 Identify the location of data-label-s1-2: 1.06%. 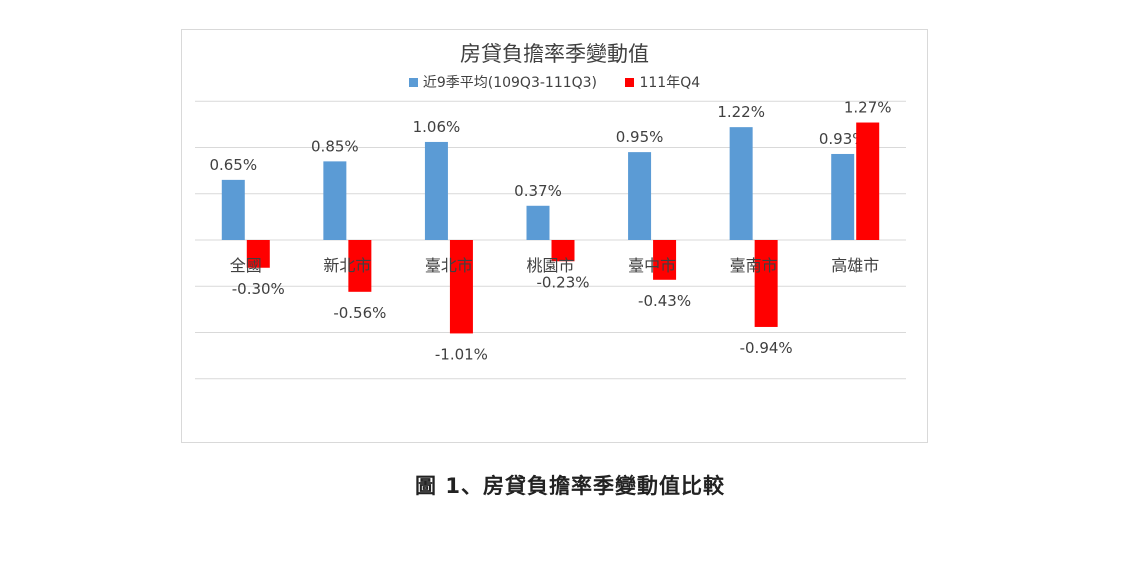
(437, 127).